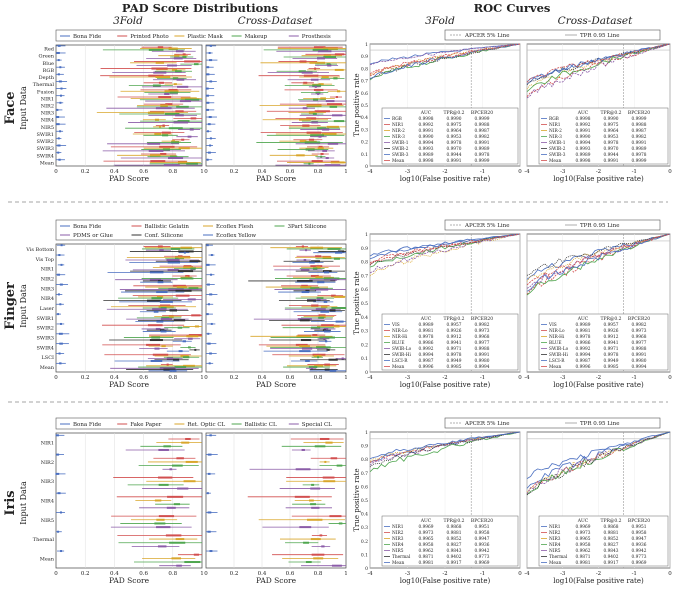  Describe the element at coordinates (638, 563) in the screenshot. I see `metrics-value: 0.9969` at that location.